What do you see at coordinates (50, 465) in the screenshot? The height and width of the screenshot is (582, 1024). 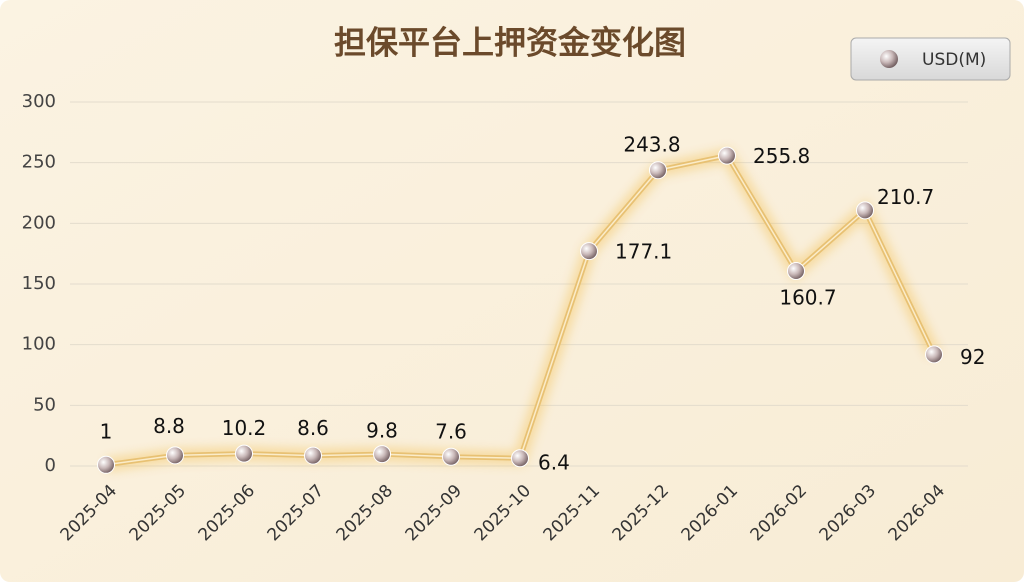 I see `y-tick-label: 0` at bounding box center [50, 465].